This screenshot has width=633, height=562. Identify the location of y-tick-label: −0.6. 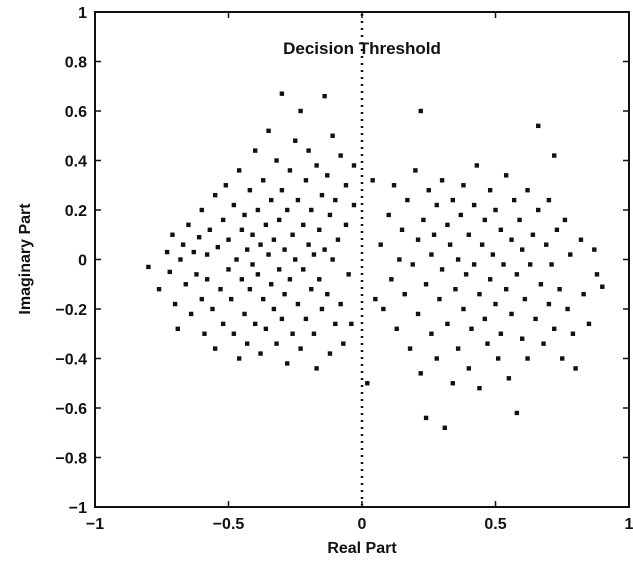
(71, 409).